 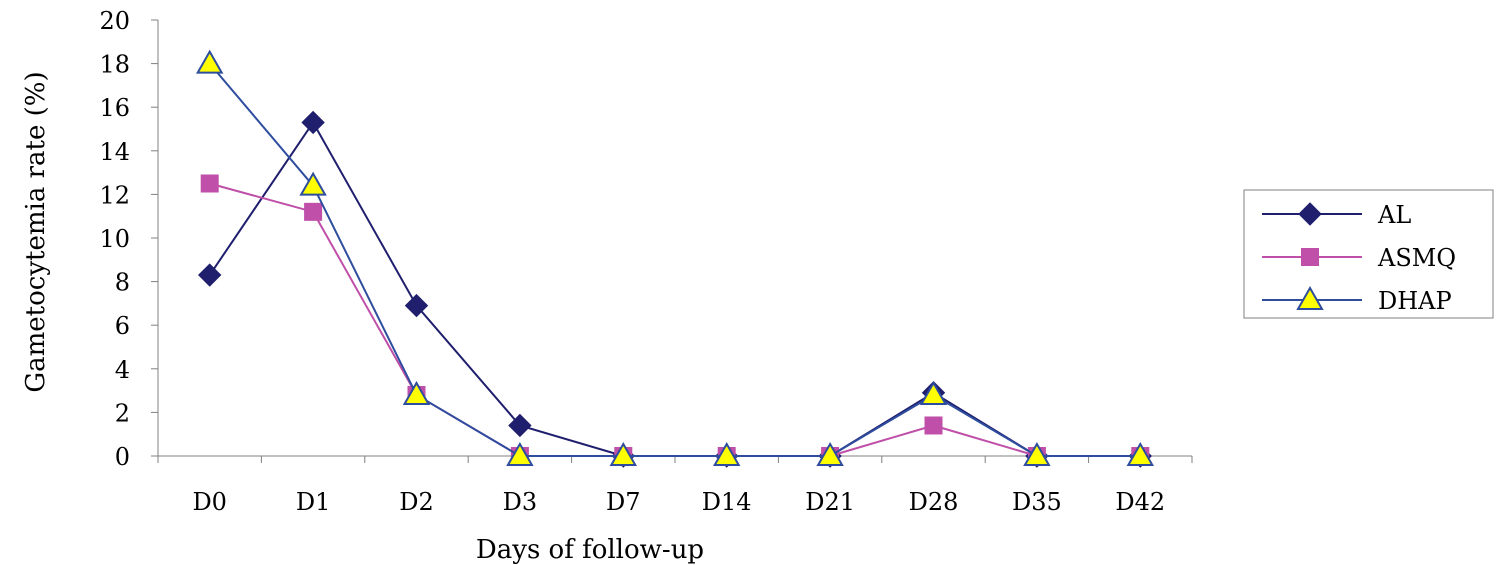 I want to click on y-tick-label: 20, so click(x=114, y=21).